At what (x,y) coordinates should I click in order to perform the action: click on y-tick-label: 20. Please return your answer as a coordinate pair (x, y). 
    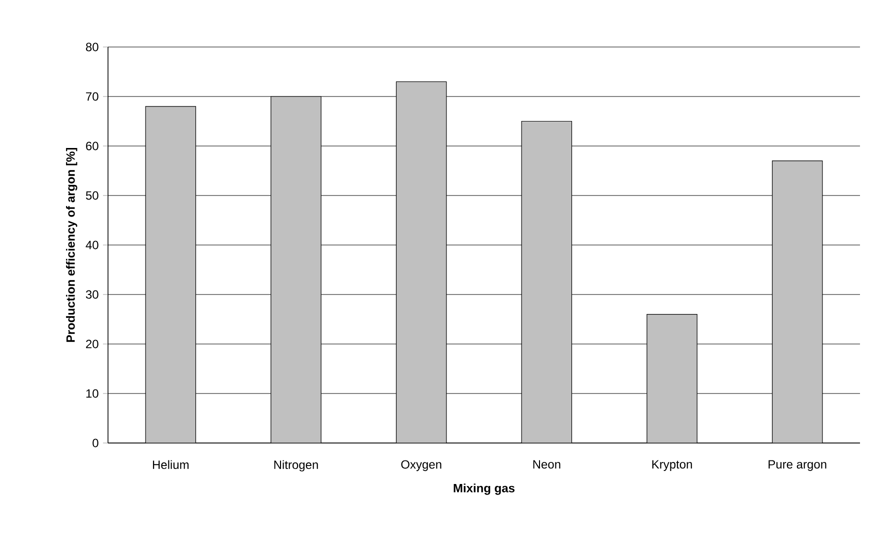
    Looking at the image, I should click on (92, 344).